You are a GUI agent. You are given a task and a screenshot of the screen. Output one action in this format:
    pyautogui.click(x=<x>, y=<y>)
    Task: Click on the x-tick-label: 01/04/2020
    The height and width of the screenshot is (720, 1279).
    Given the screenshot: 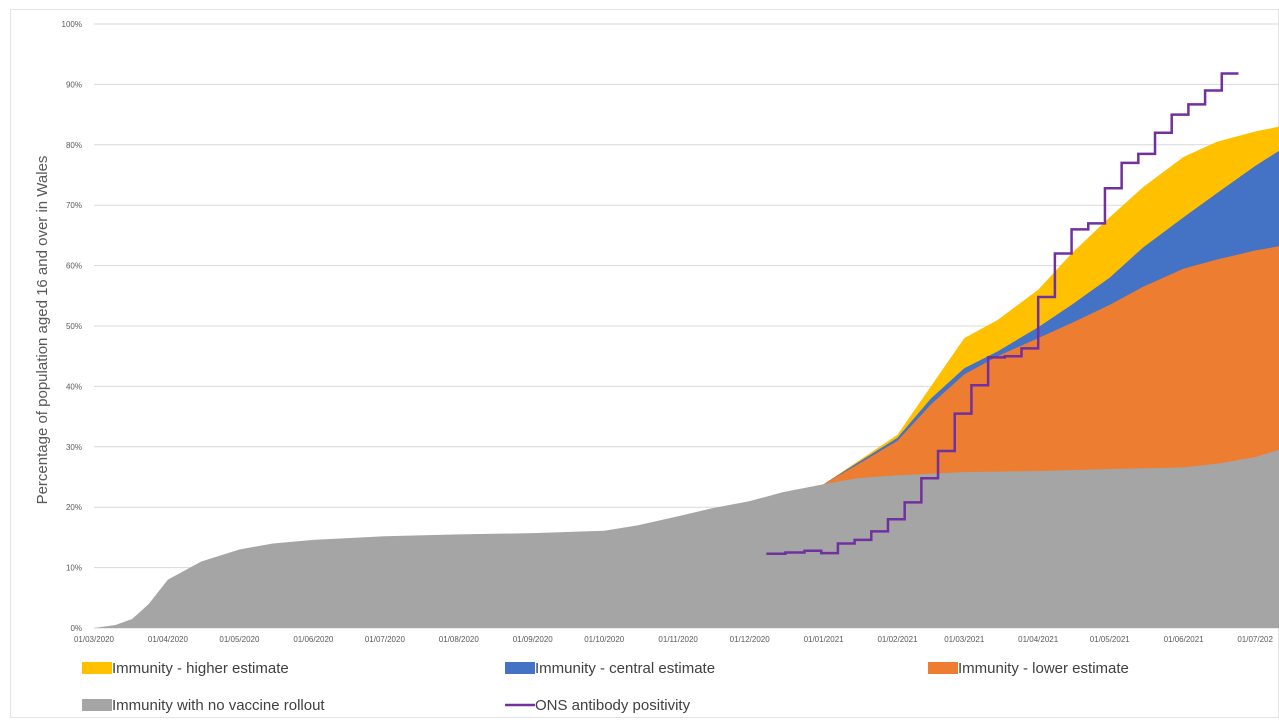 What is the action you would take?
    pyautogui.click(x=168, y=639)
    